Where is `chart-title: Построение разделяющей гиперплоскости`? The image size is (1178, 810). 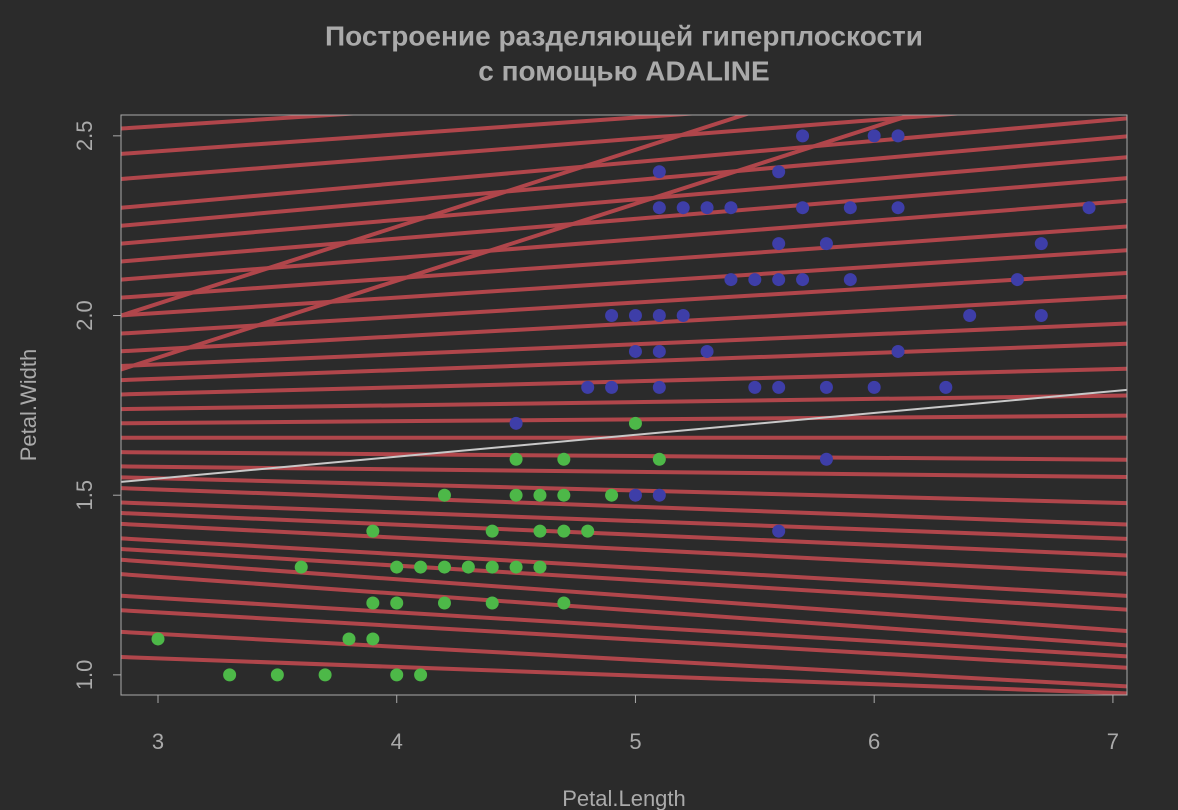 chart-title: Построение разделяющей гиперплоскости is located at coordinates (624, 35).